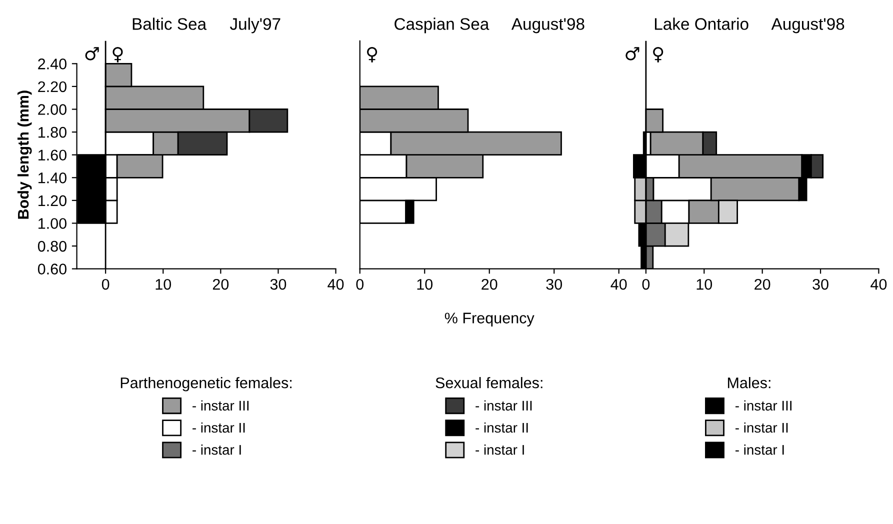 This screenshot has width=893, height=524. What do you see at coordinates (52, 269) in the screenshot?
I see `y-tick-label: 0.60` at bounding box center [52, 269].